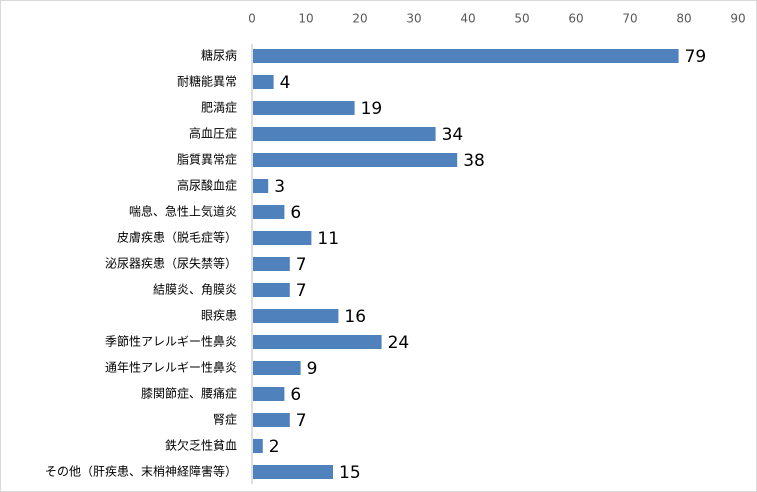 This screenshot has width=757, height=492. Describe the element at coordinates (189, 393) in the screenshot. I see `category-label: 膝関節症、腰痛症` at that location.